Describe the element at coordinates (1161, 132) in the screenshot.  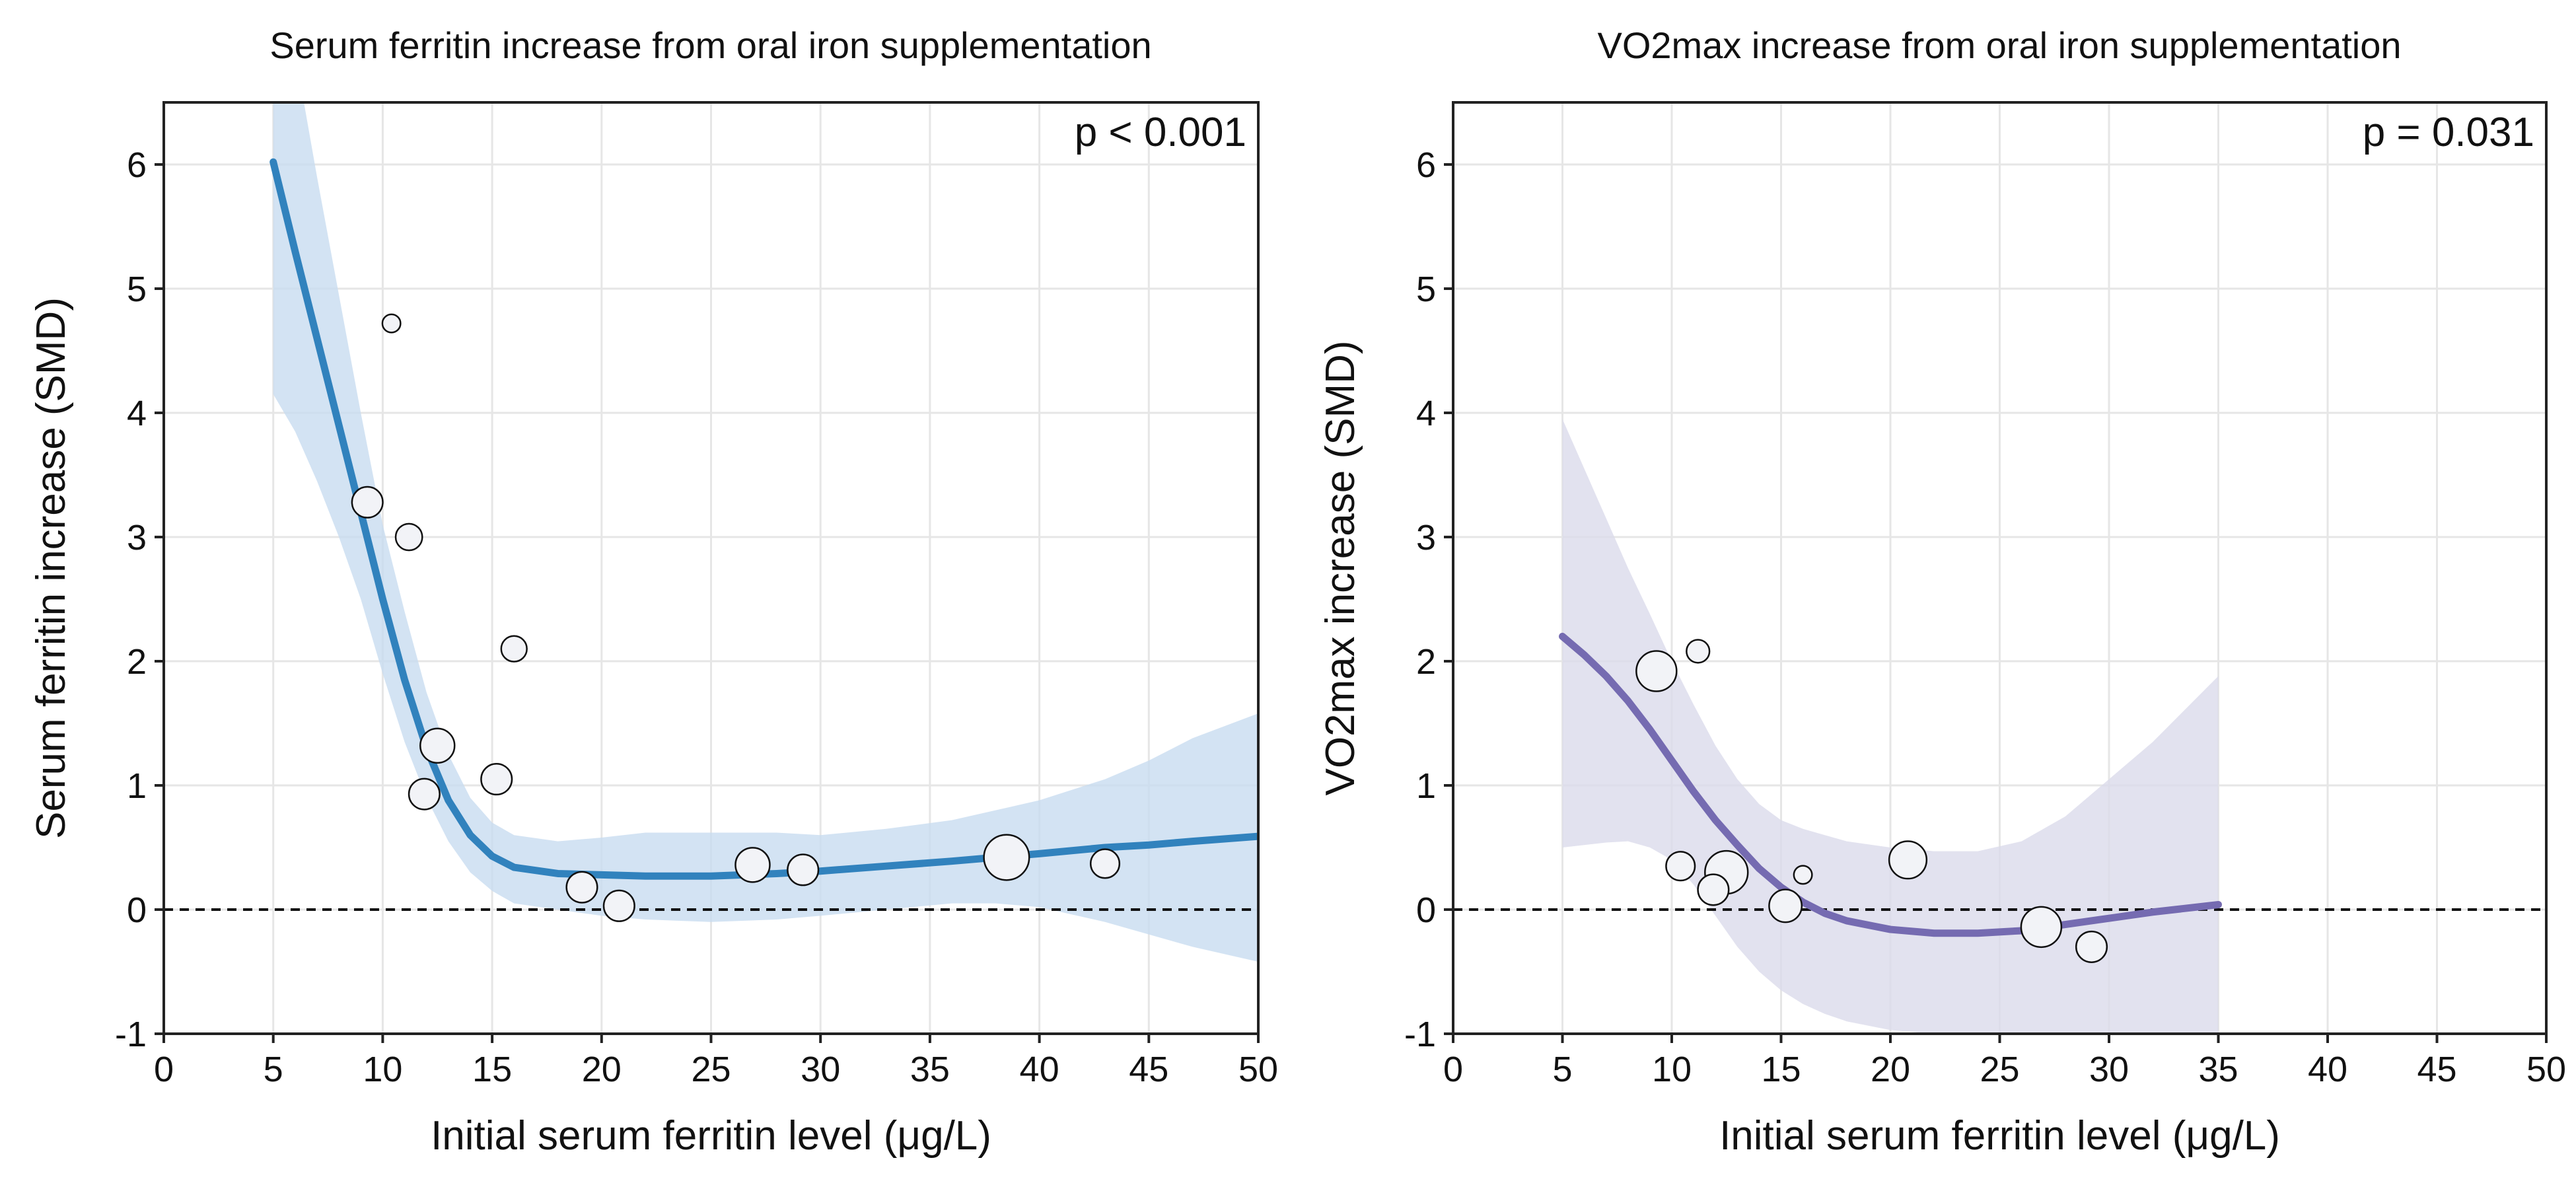
I see `p-value-annotation: p < 0.001` at that location.